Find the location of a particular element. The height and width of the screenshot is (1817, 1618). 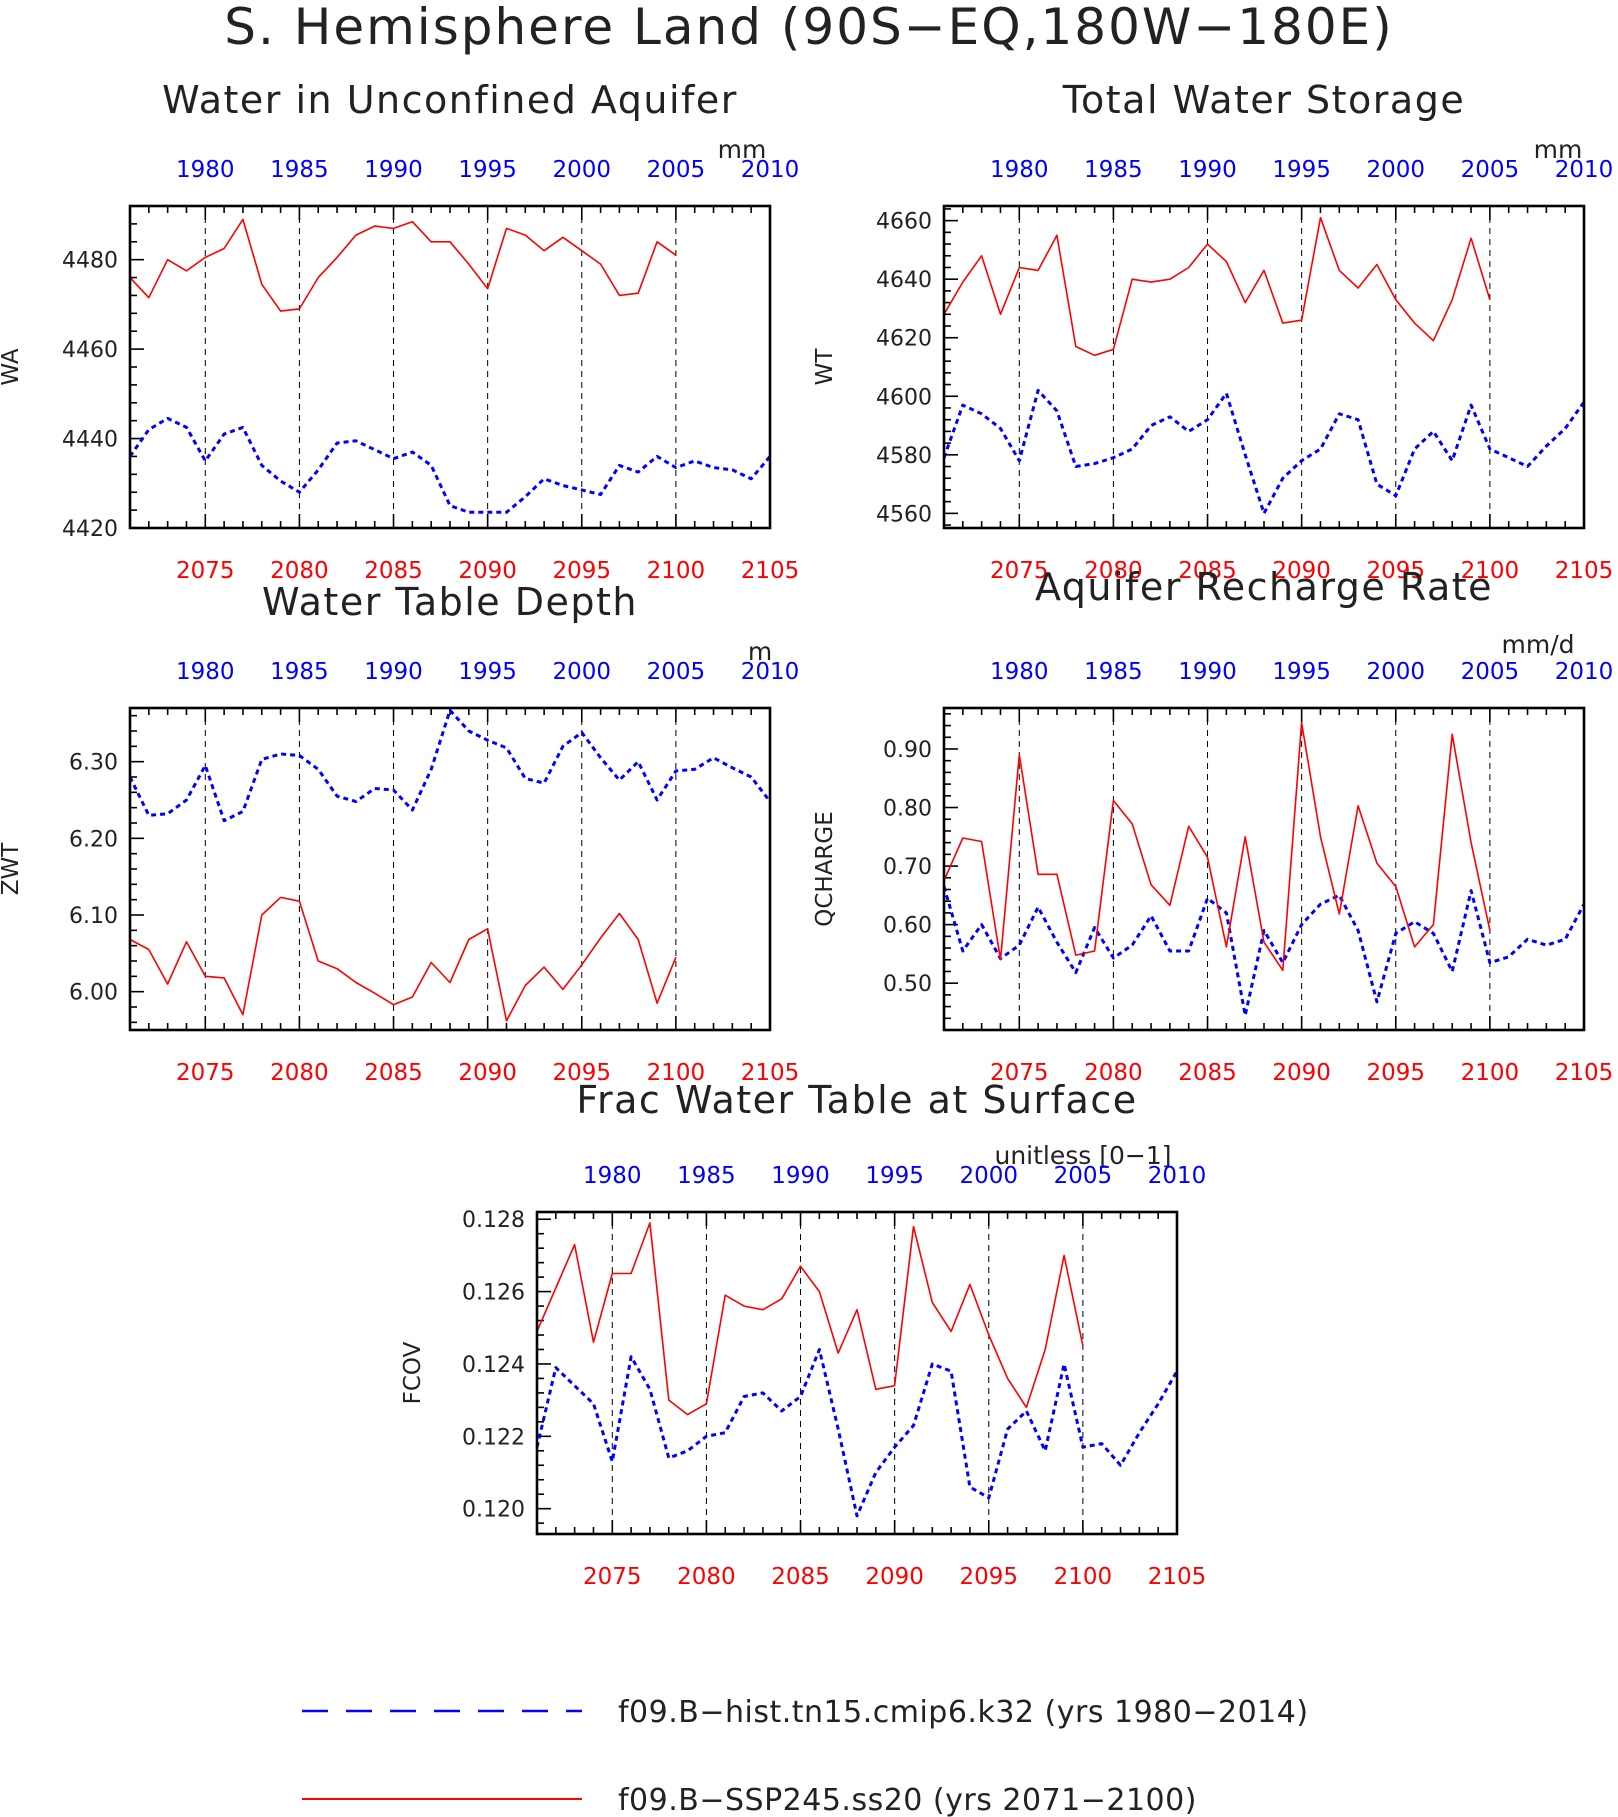

plot-frame-qcharge is located at coordinates (1264, 869).